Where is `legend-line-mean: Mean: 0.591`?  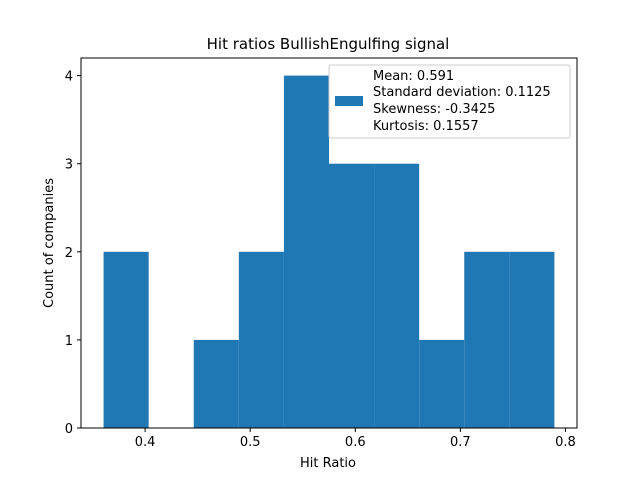 legend-line-mean: Mean: 0.591 is located at coordinates (413, 76).